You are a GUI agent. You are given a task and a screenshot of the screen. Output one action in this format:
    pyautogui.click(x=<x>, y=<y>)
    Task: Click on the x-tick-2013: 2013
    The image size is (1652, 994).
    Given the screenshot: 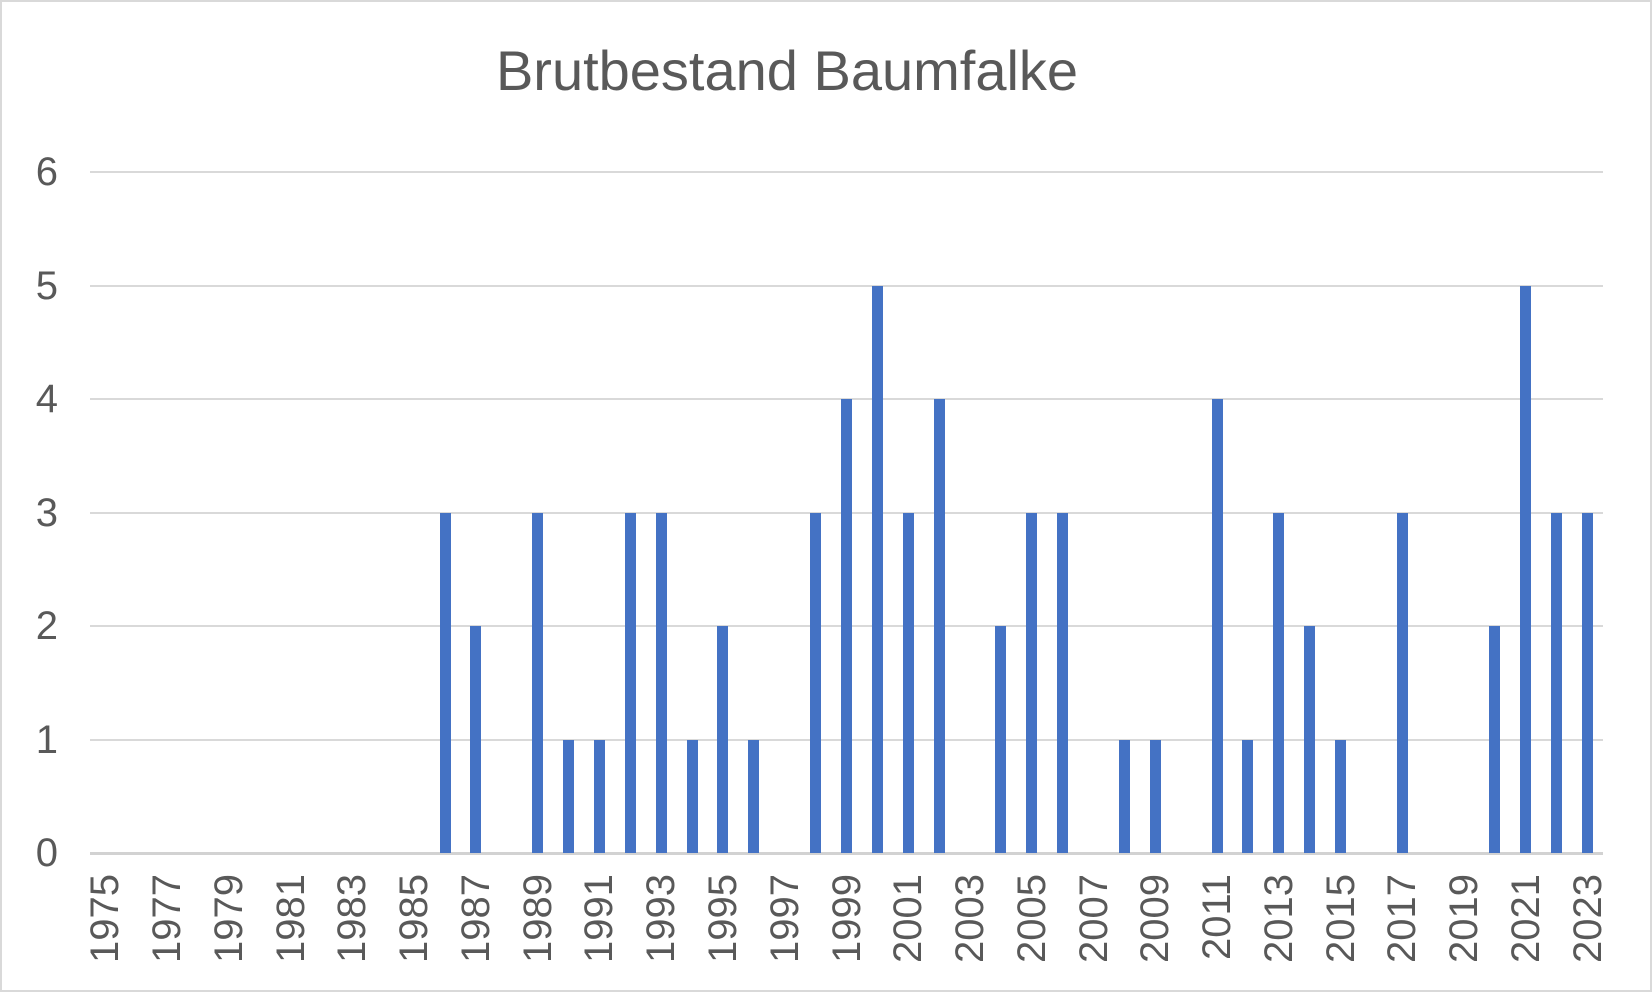 What is the action you would take?
    pyautogui.click(x=1278, y=918)
    